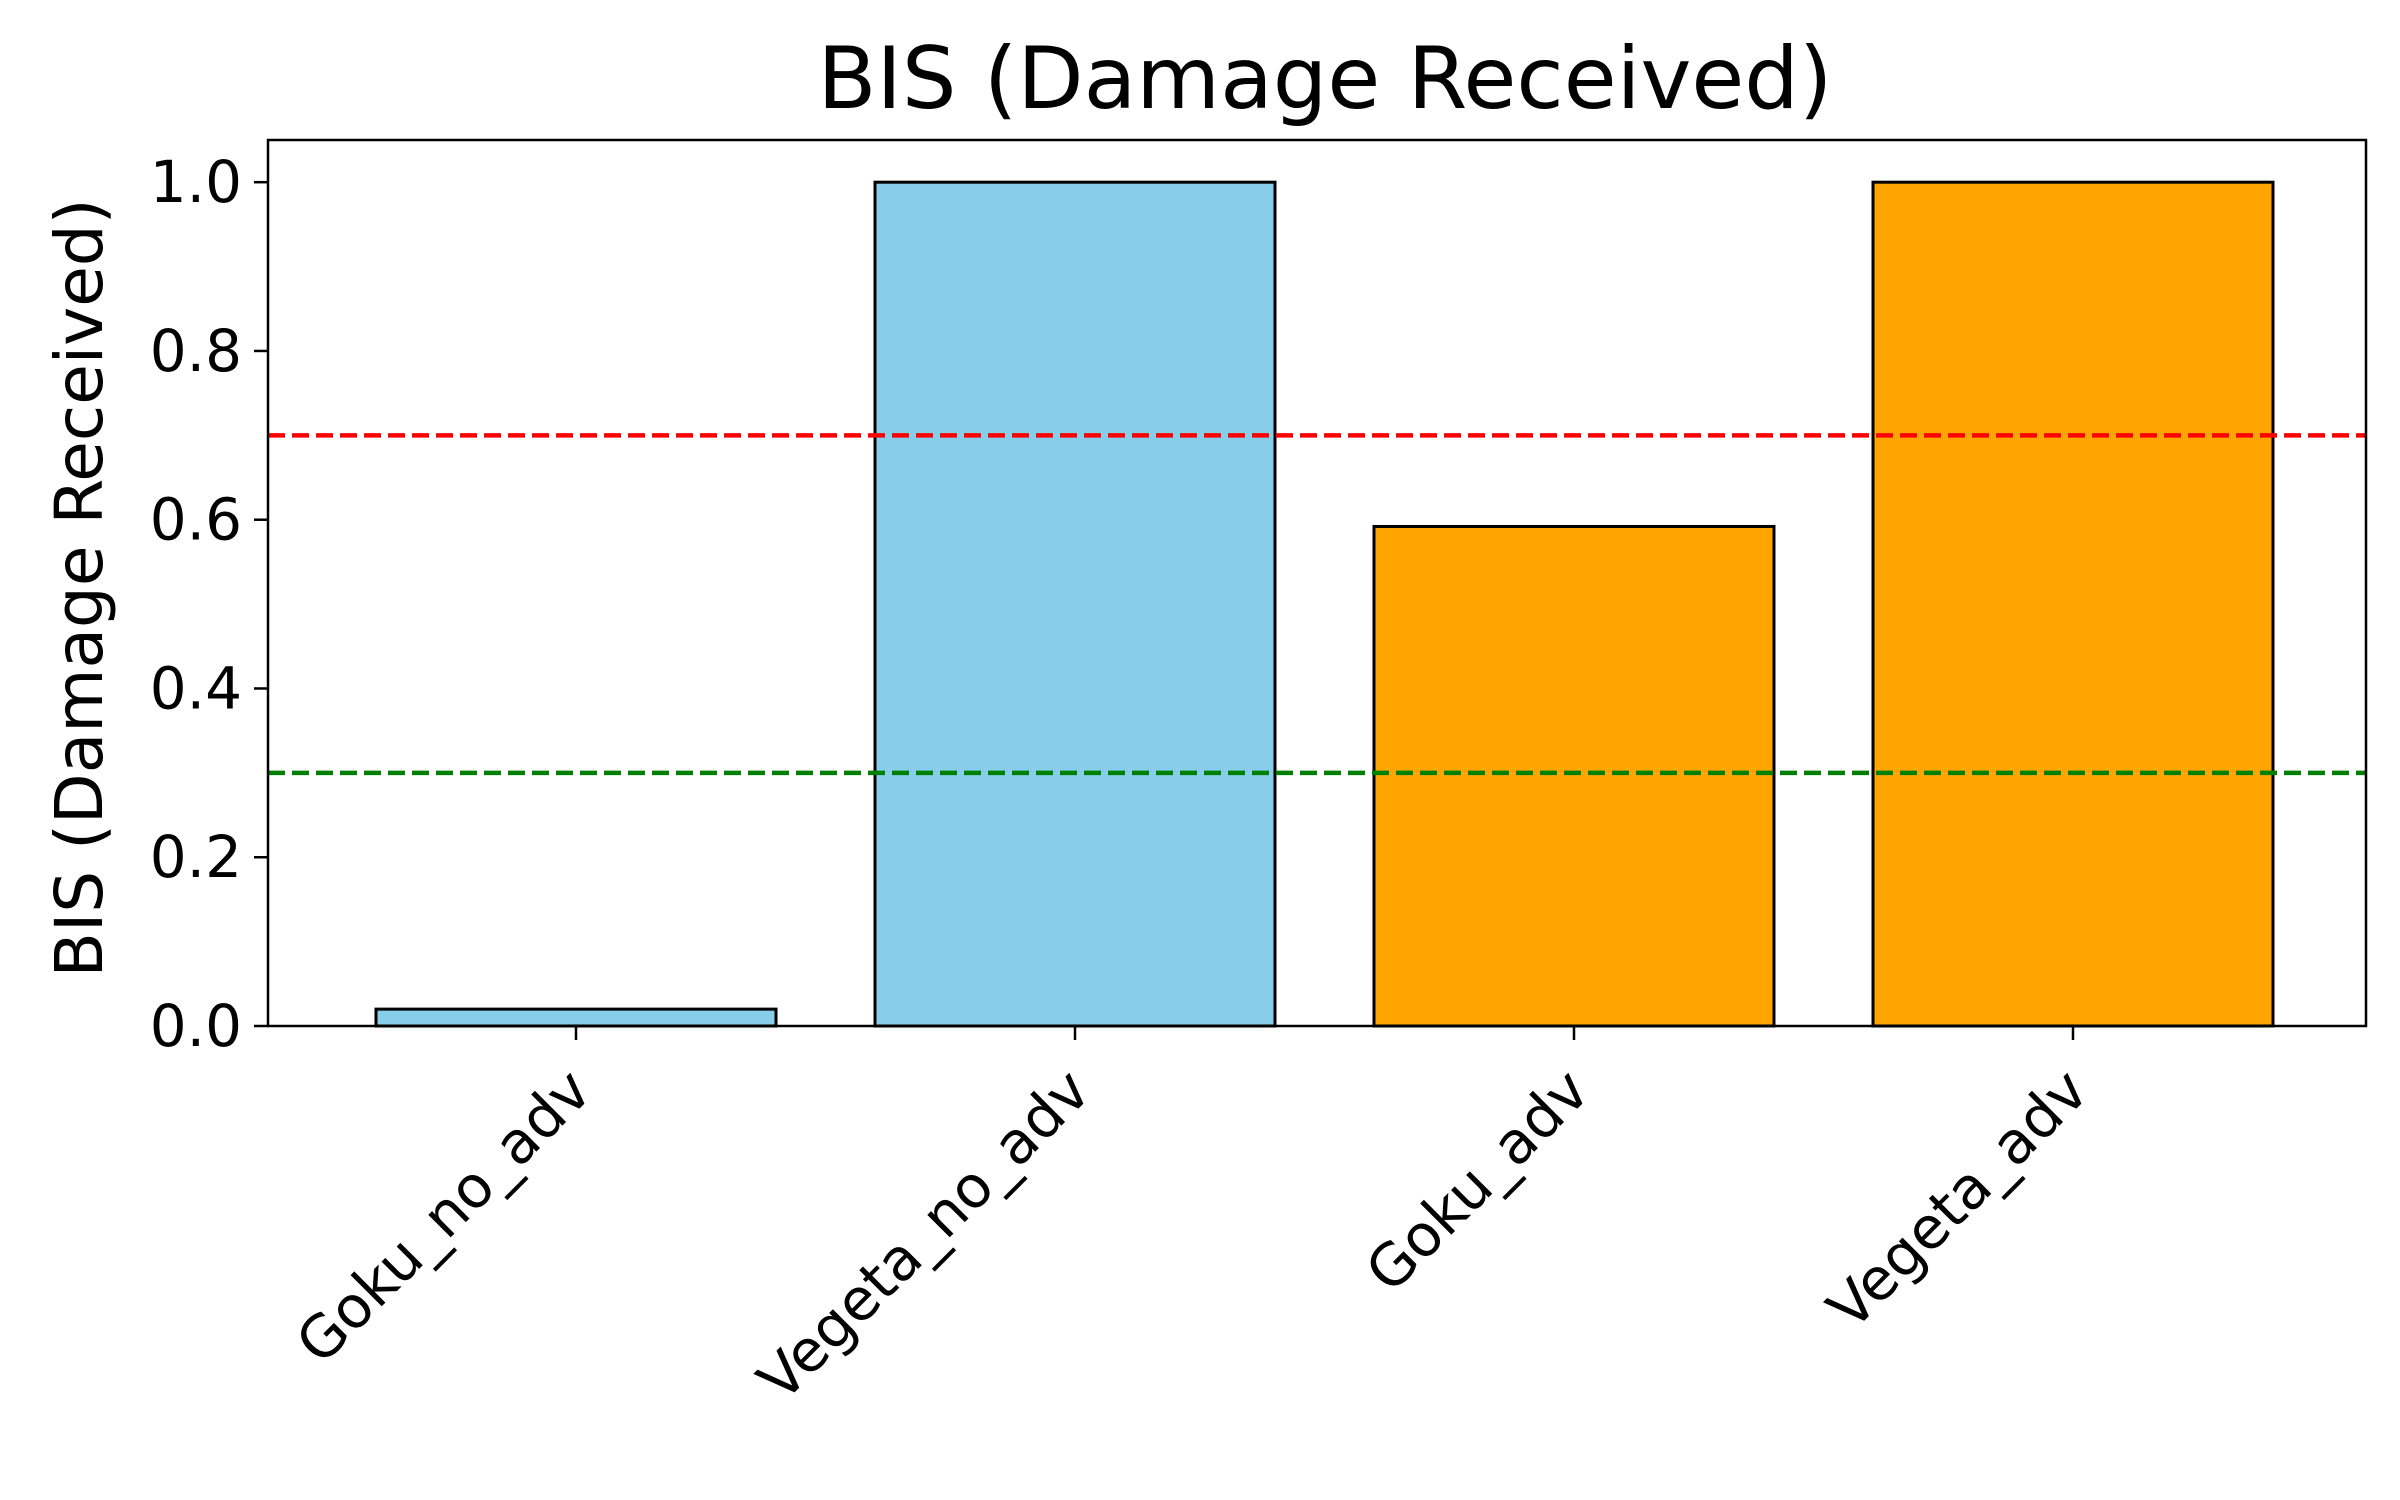 This screenshot has width=2400, height=1500. I want to click on y-tick-label-0: 0.0, so click(196, 1026).